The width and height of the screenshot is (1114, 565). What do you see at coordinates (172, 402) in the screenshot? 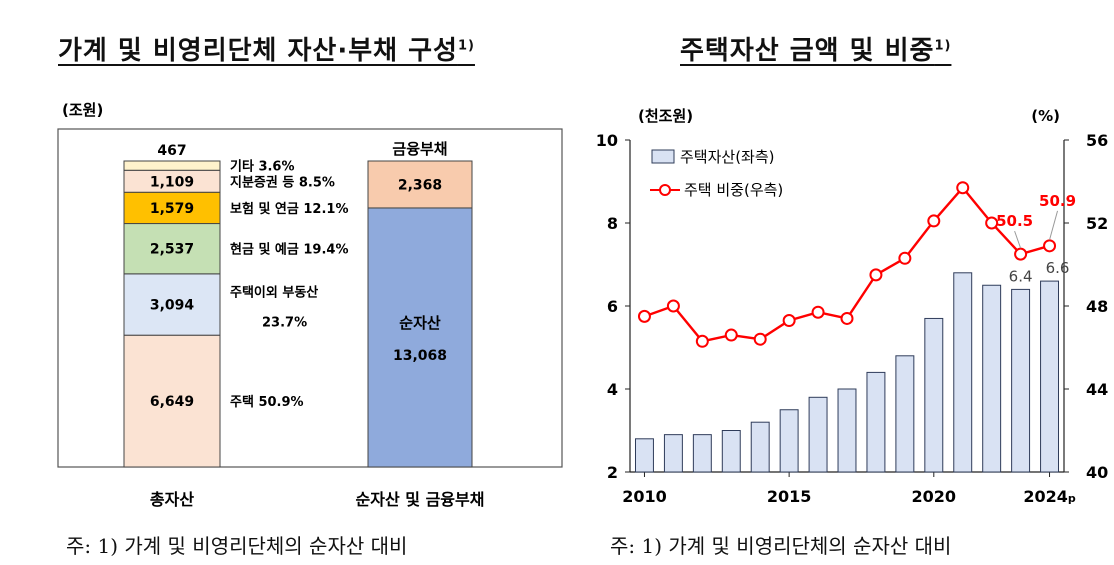
I see `asset-value-label: 6,649` at bounding box center [172, 402].